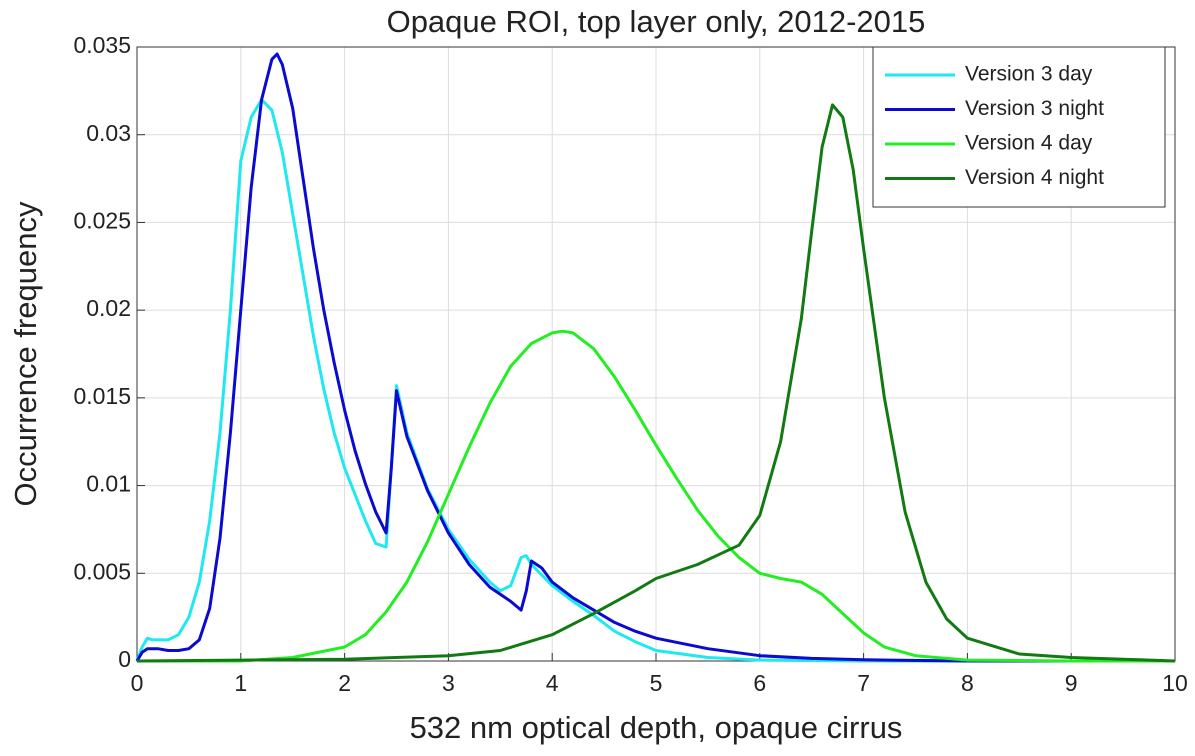 The image size is (1195, 756). What do you see at coordinates (863, 683) in the screenshot?
I see `x-tick-label: 7` at bounding box center [863, 683].